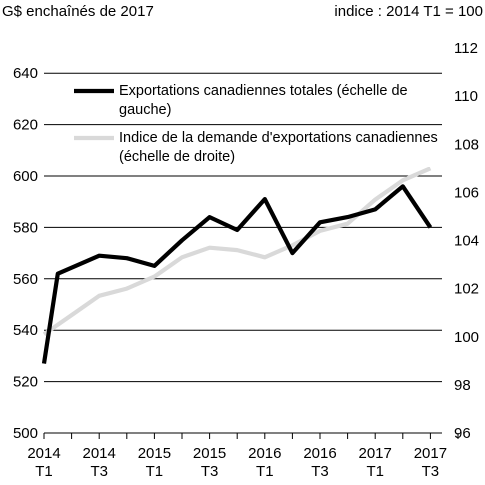 The image size is (485, 485). I want to click on y-tick-label-left: 580, so click(25, 227).